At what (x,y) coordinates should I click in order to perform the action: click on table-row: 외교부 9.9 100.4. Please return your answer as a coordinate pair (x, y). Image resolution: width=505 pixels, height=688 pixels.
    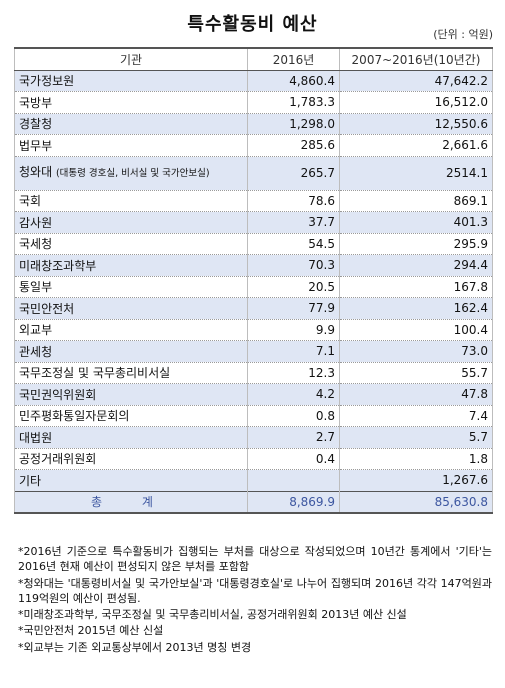
    Looking at the image, I should click on (253, 330).